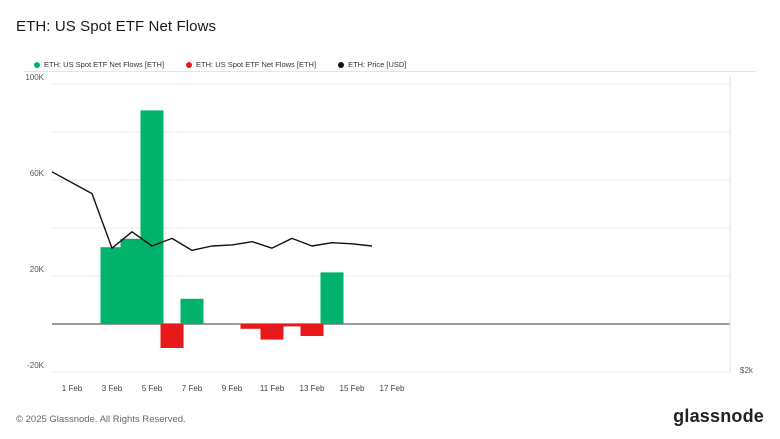 This screenshot has width=780, height=439. What do you see at coordinates (152, 388) in the screenshot?
I see `x-tick-label: 5 Feb` at bounding box center [152, 388].